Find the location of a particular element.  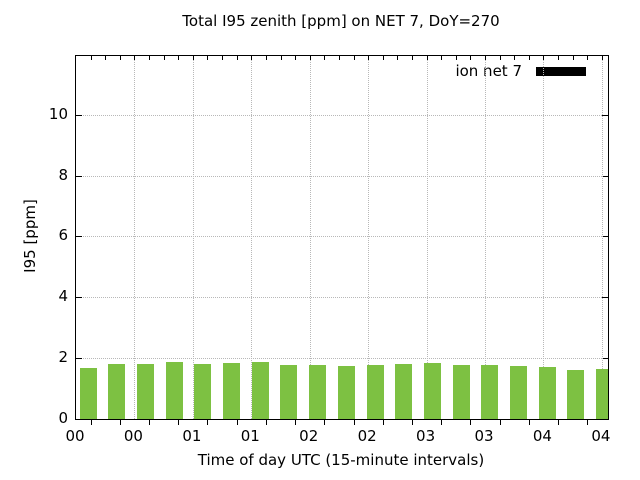

y-tick-label: 8 is located at coordinates (63, 174).